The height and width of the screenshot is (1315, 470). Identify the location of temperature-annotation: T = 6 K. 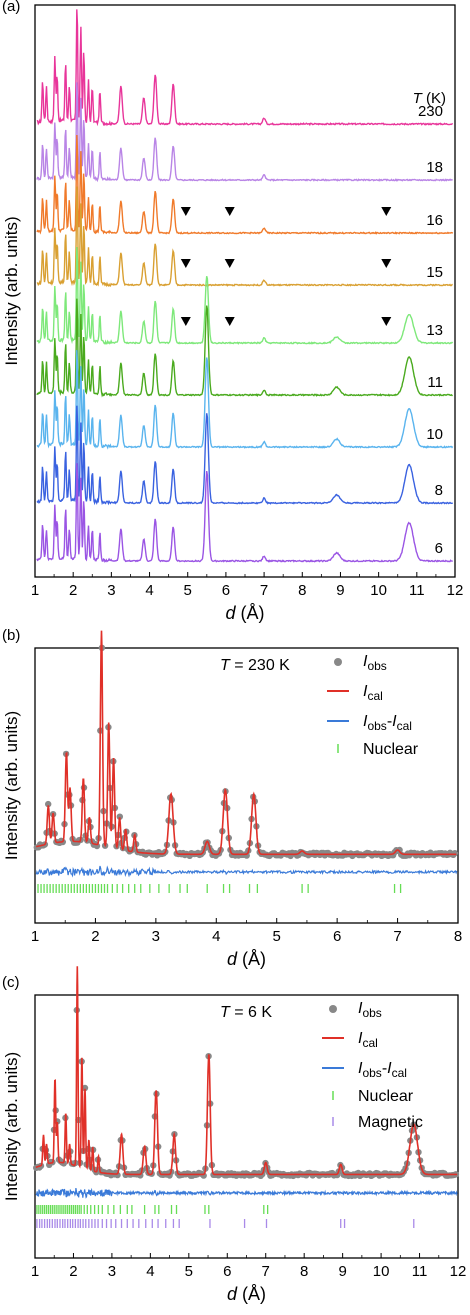
(246, 1012).